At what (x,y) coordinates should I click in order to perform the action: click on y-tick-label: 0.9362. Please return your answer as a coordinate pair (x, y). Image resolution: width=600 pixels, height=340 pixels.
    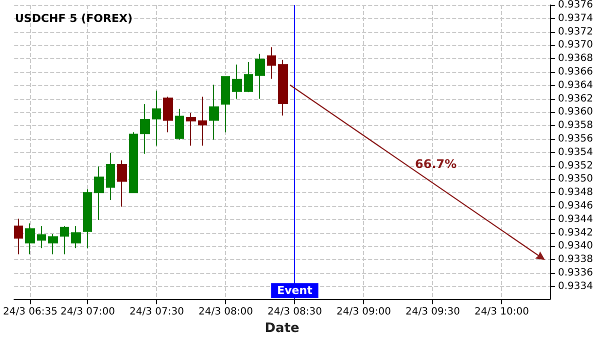
    Looking at the image, I should click on (575, 98).